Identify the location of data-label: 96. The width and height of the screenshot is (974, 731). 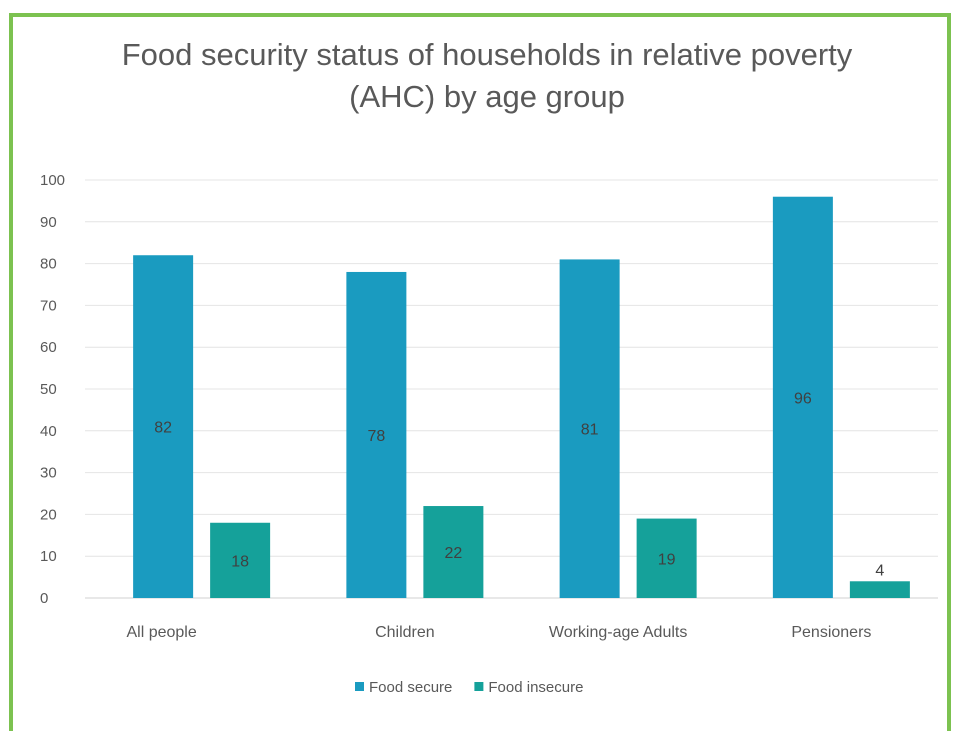
(803, 398).